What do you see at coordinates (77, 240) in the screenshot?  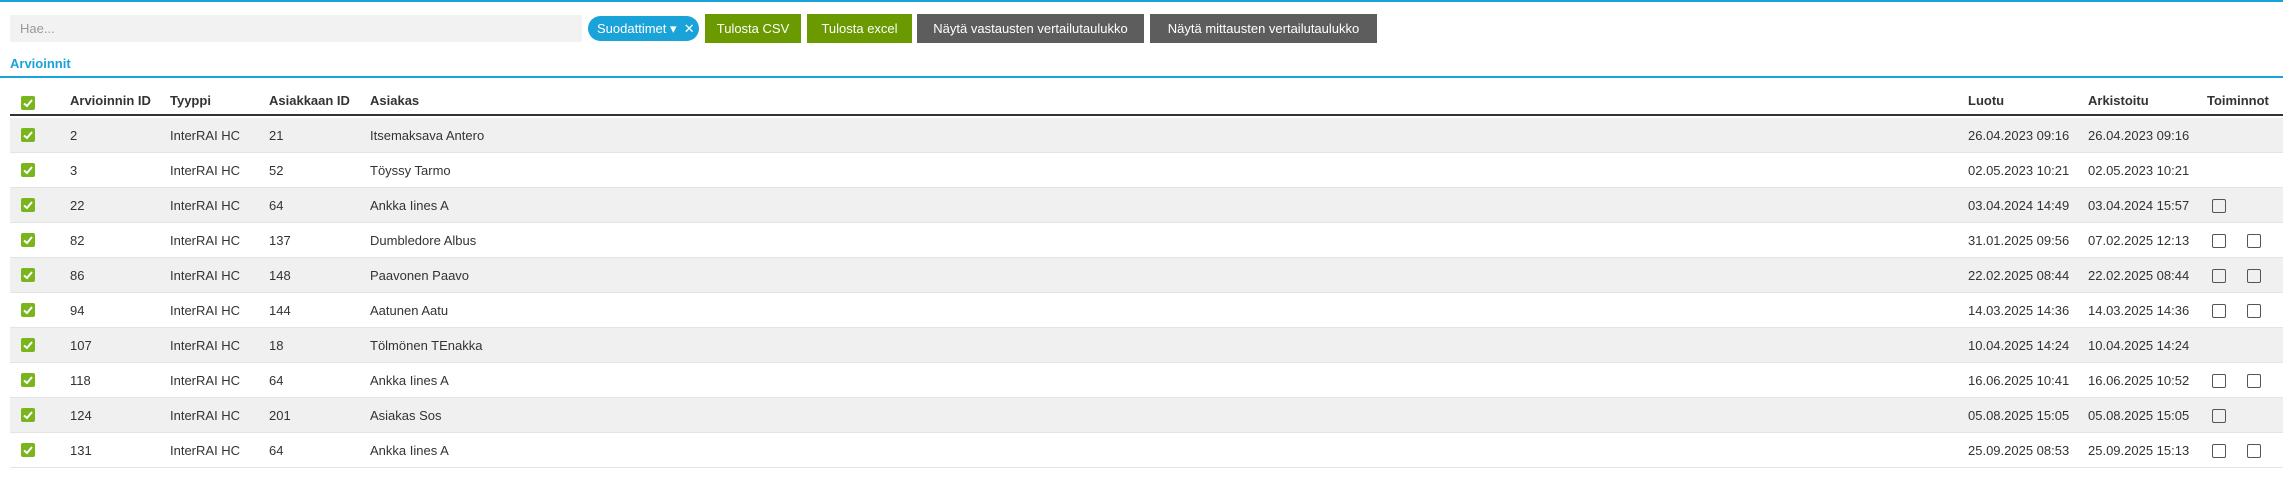 I see `table-cell: 82` at bounding box center [77, 240].